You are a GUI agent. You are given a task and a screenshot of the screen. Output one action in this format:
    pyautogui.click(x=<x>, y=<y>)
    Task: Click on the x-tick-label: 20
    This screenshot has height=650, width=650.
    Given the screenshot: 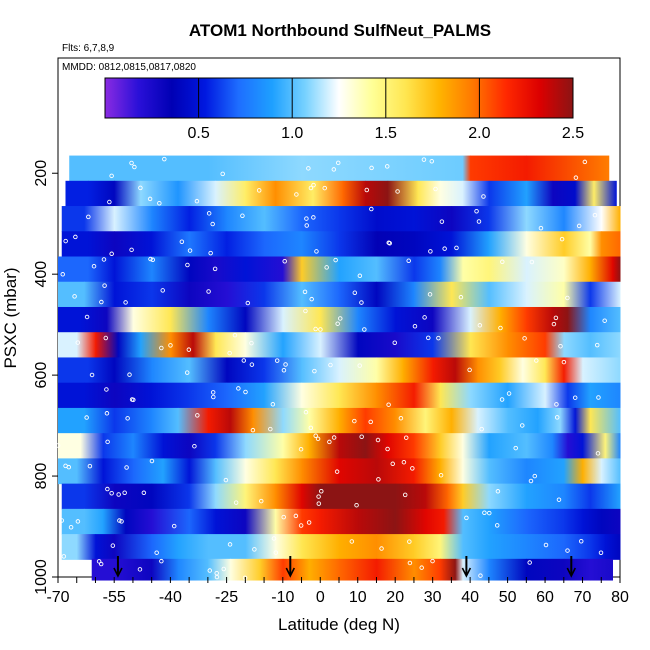 What is the action you would take?
    pyautogui.click(x=395, y=597)
    